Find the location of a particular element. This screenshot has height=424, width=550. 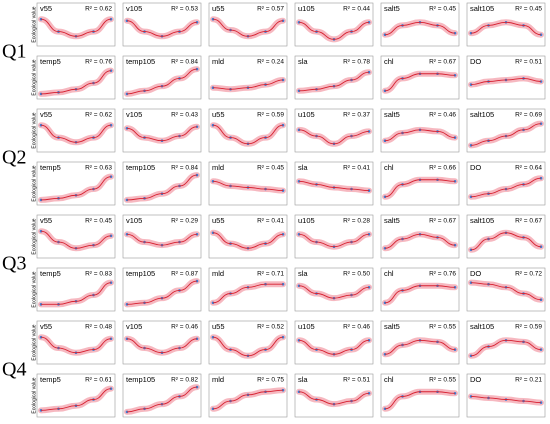

r-squared: R² = 0.61 is located at coordinates (98, 380).